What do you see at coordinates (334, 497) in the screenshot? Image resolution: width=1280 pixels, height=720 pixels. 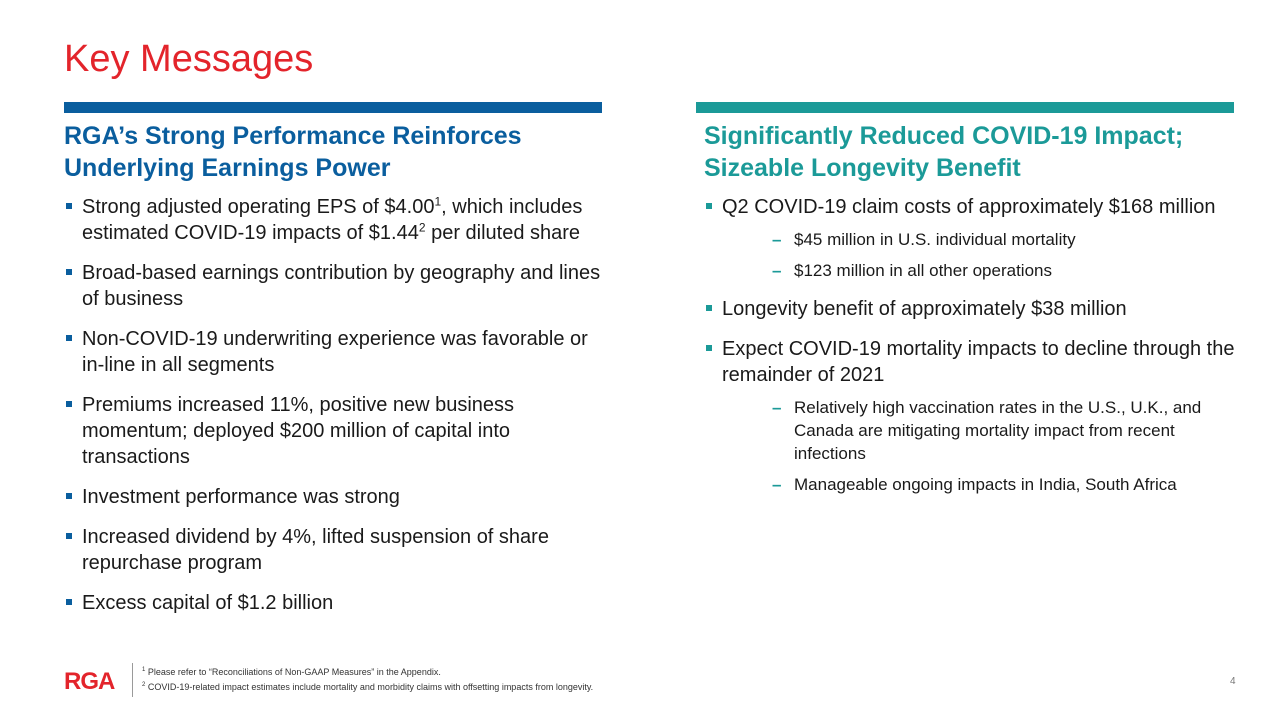 I see `bullet-item: Investment performance was strong` at bounding box center [334, 497].